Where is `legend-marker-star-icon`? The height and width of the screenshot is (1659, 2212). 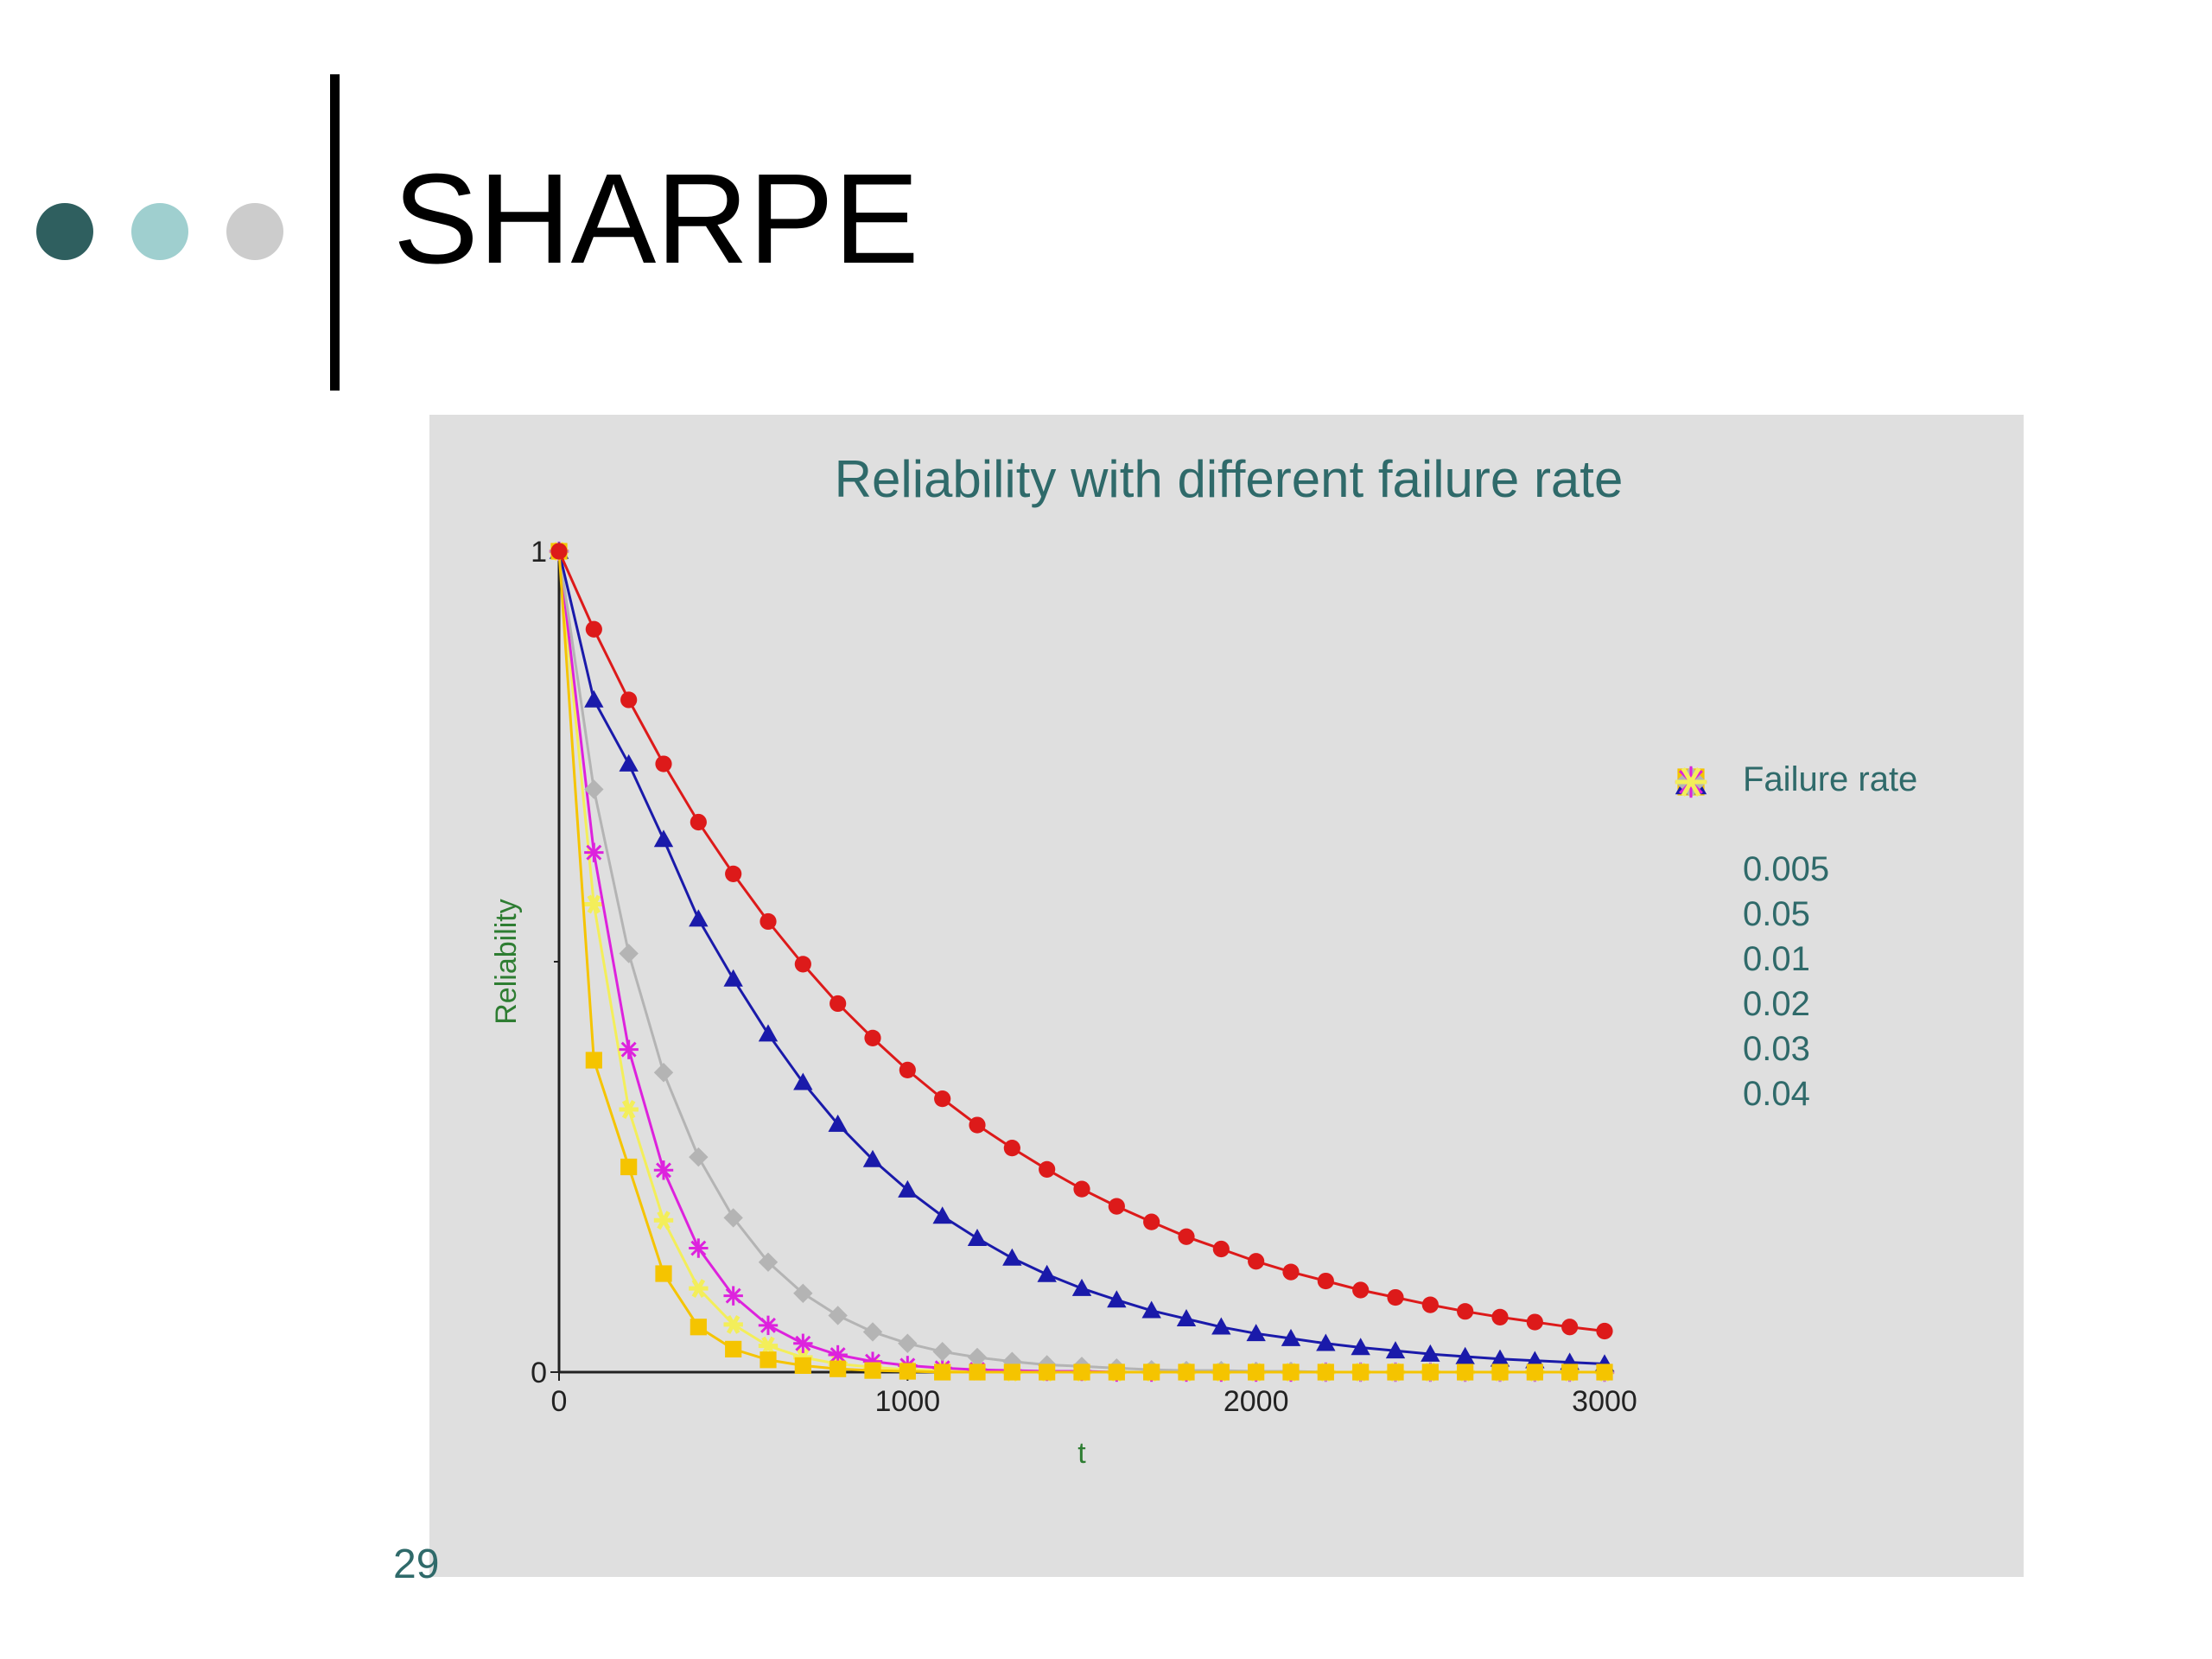
legend-marker-star-icon is located at coordinates (1695, 941).